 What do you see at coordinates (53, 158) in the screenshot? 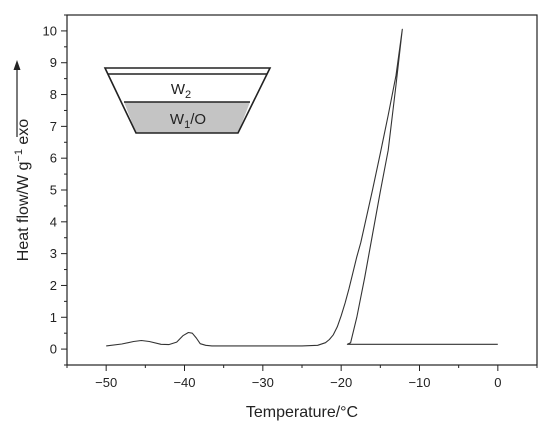
I see `y-tick-label: 6` at bounding box center [53, 158].